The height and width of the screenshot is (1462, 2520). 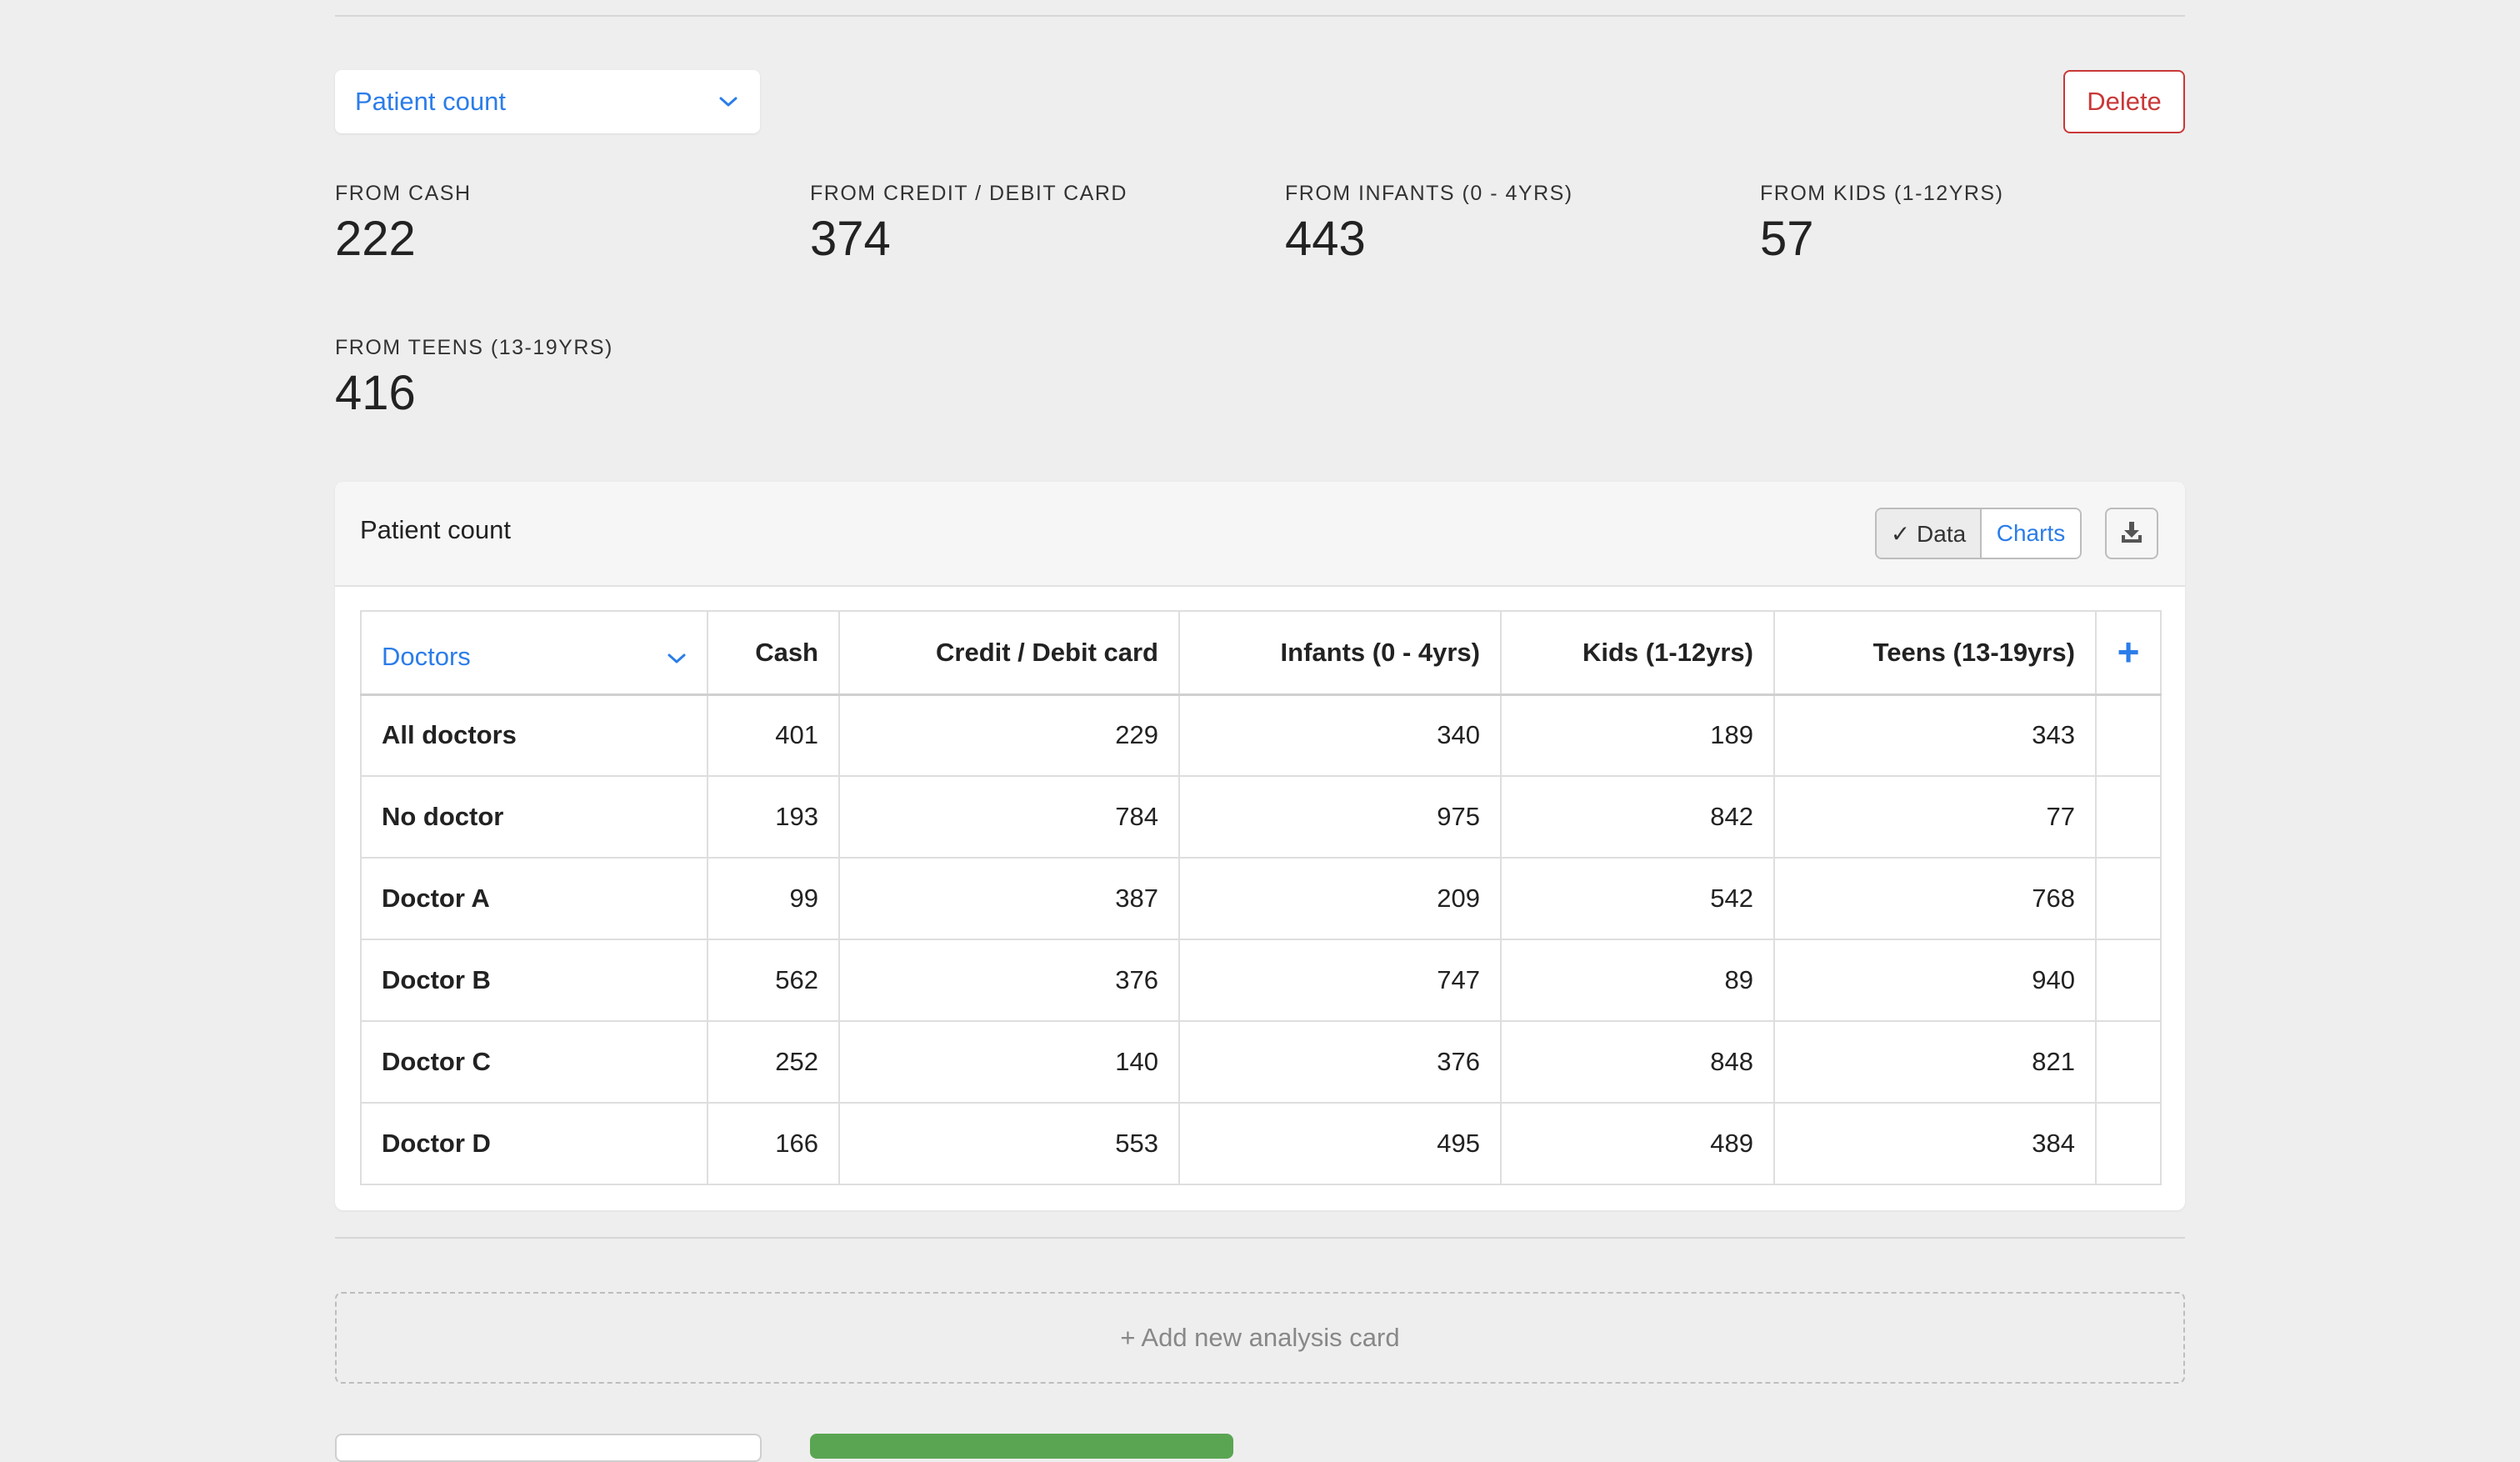 I want to click on cell: 848, so click(x=1637, y=1062).